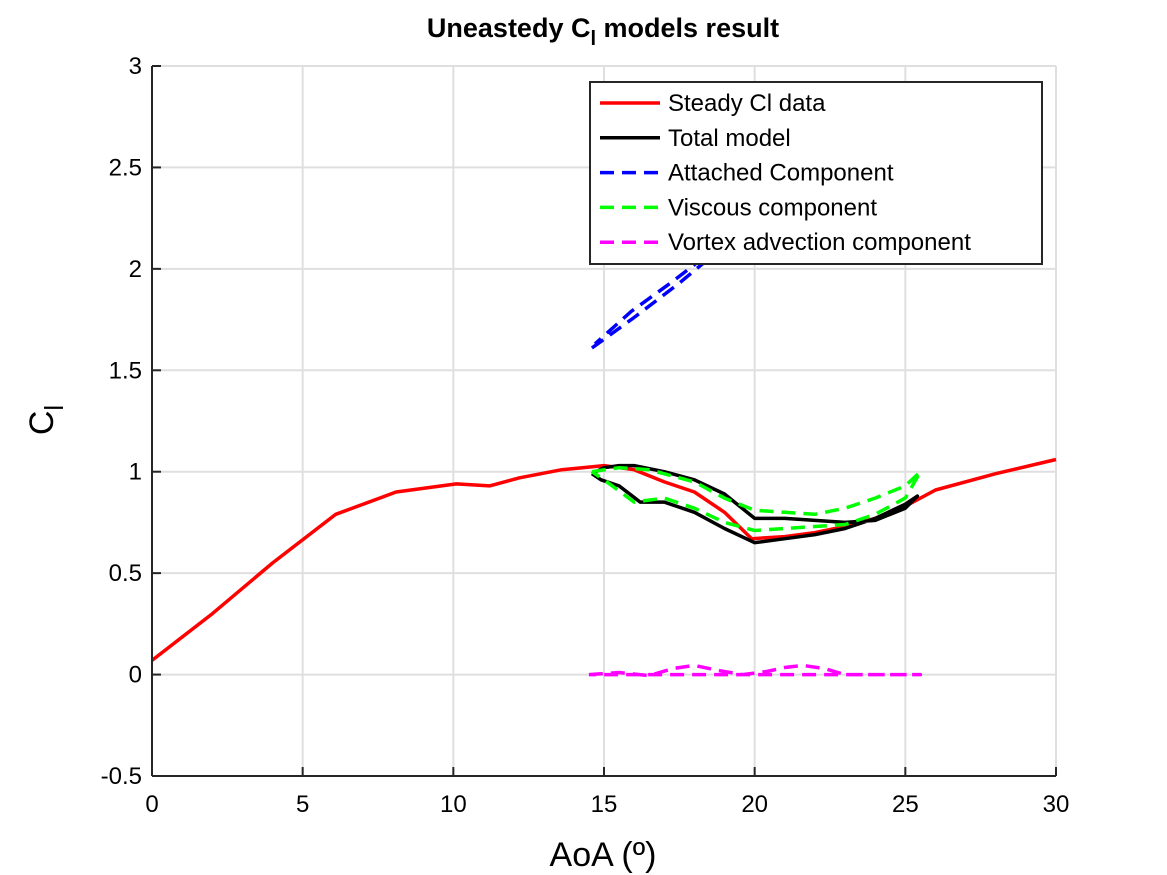  Describe the element at coordinates (135, 269) in the screenshot. I see `y-tick-label: 2` at that location.